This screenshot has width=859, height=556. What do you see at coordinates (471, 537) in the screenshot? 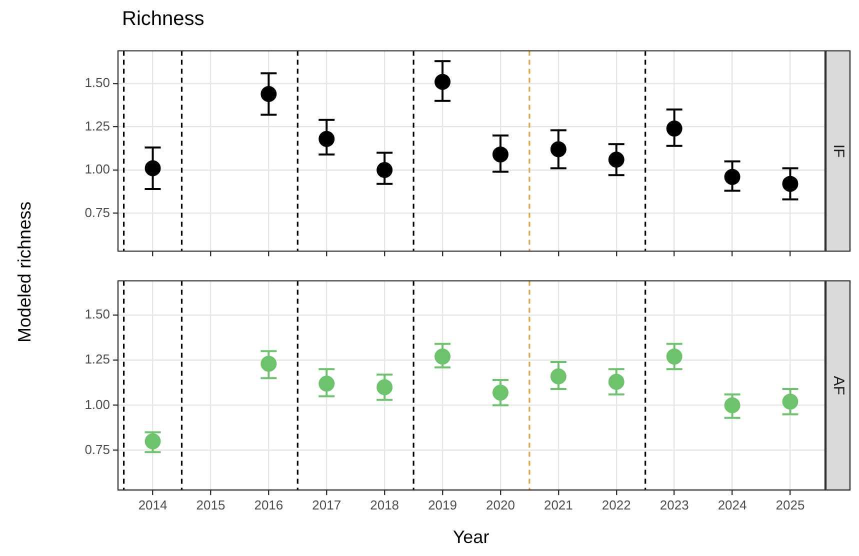
I see `x-axis-title: Year` at bounding box center [471, 537].